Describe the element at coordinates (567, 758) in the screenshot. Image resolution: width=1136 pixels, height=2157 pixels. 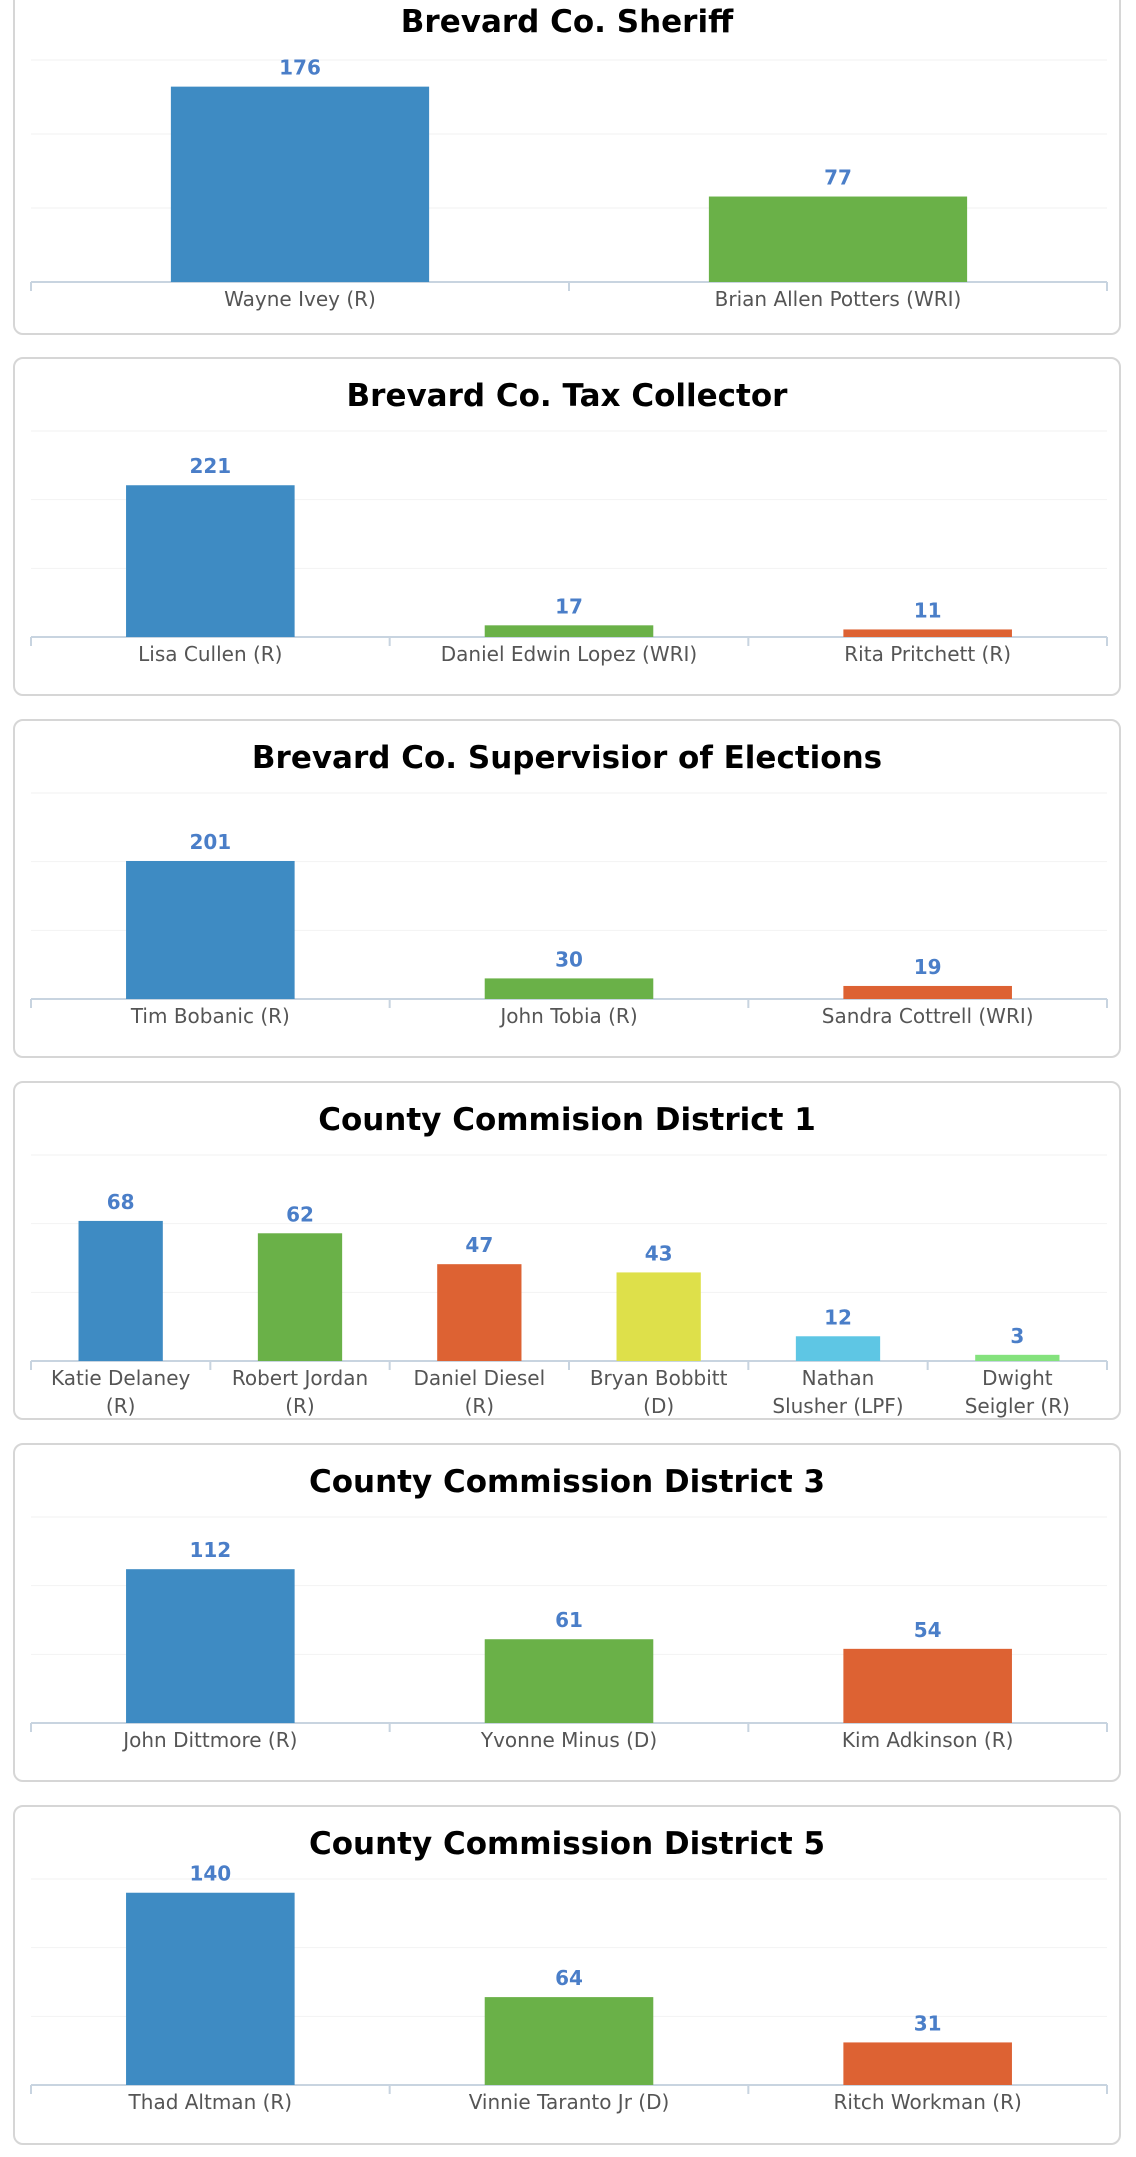
I see `chart-title: Brevard Co. Supervisior of Elections` at that location.